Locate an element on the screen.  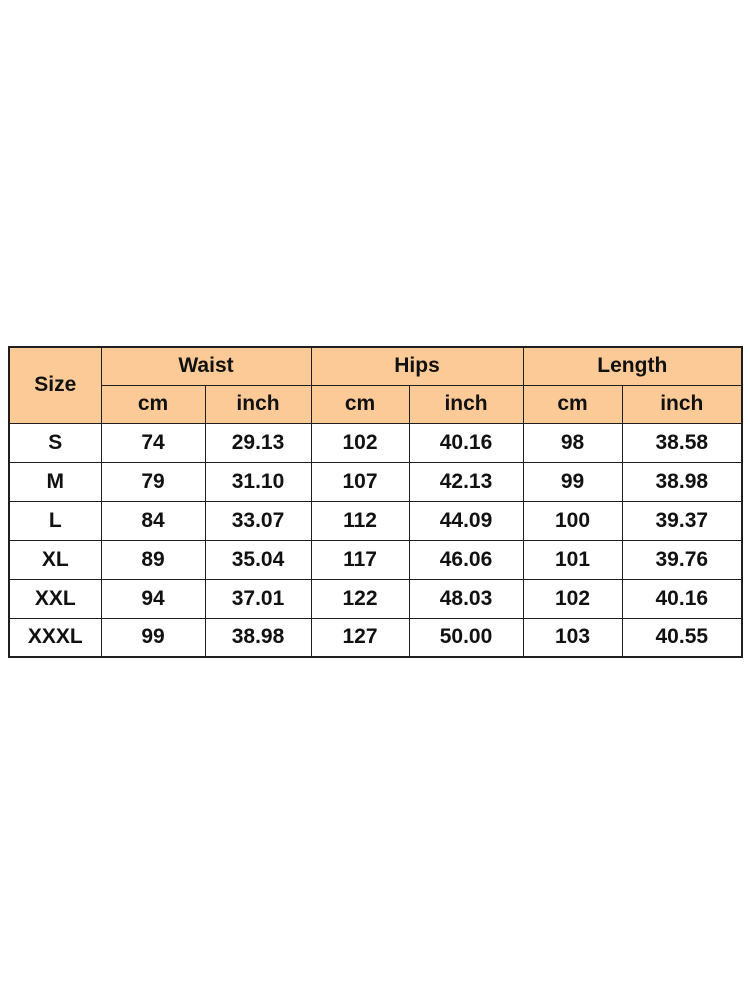
group-header-length: Length is located at coordinates (632, 366).